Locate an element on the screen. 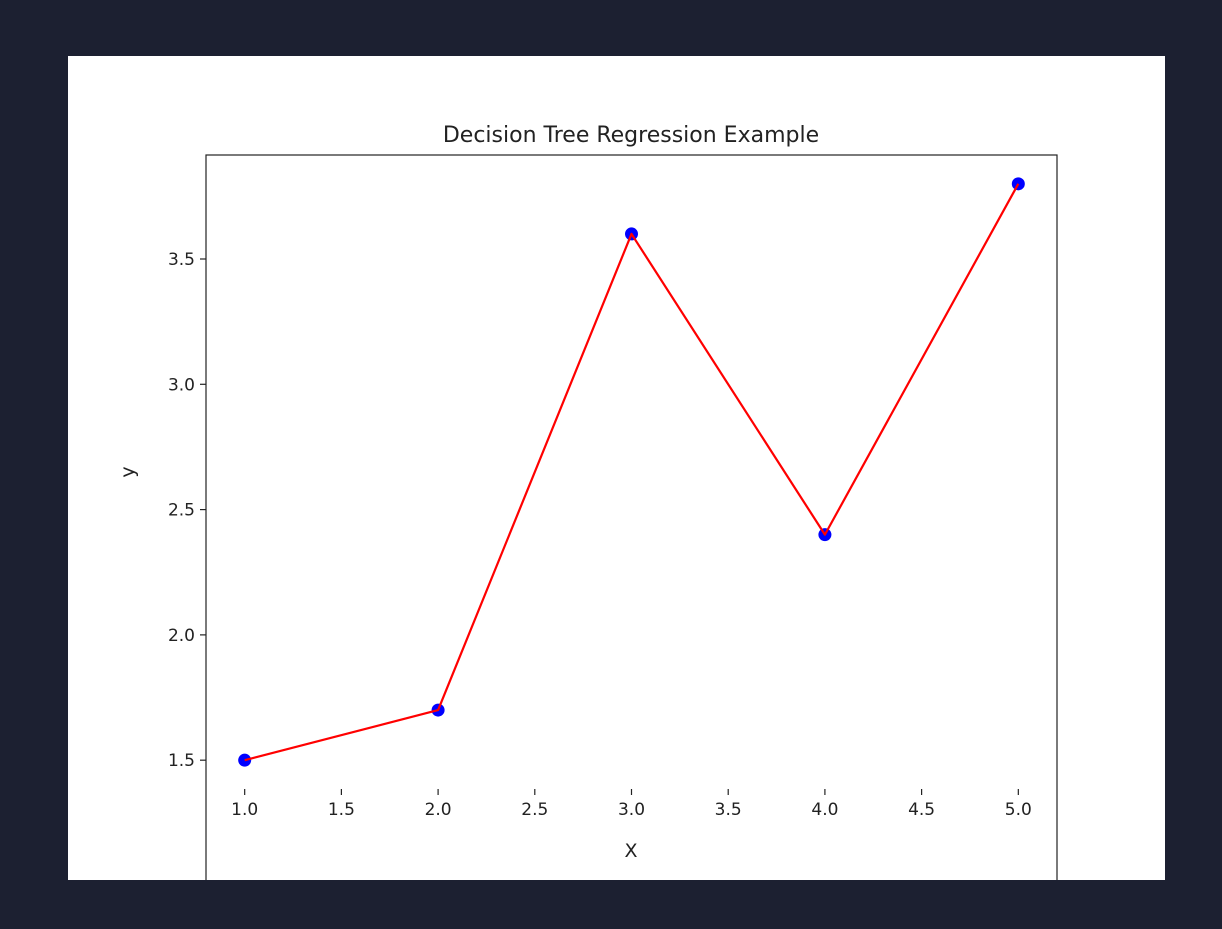  y-axis: 1.5 2.0 2.5 3.0 3.5 is located at coordinates (187, 510).